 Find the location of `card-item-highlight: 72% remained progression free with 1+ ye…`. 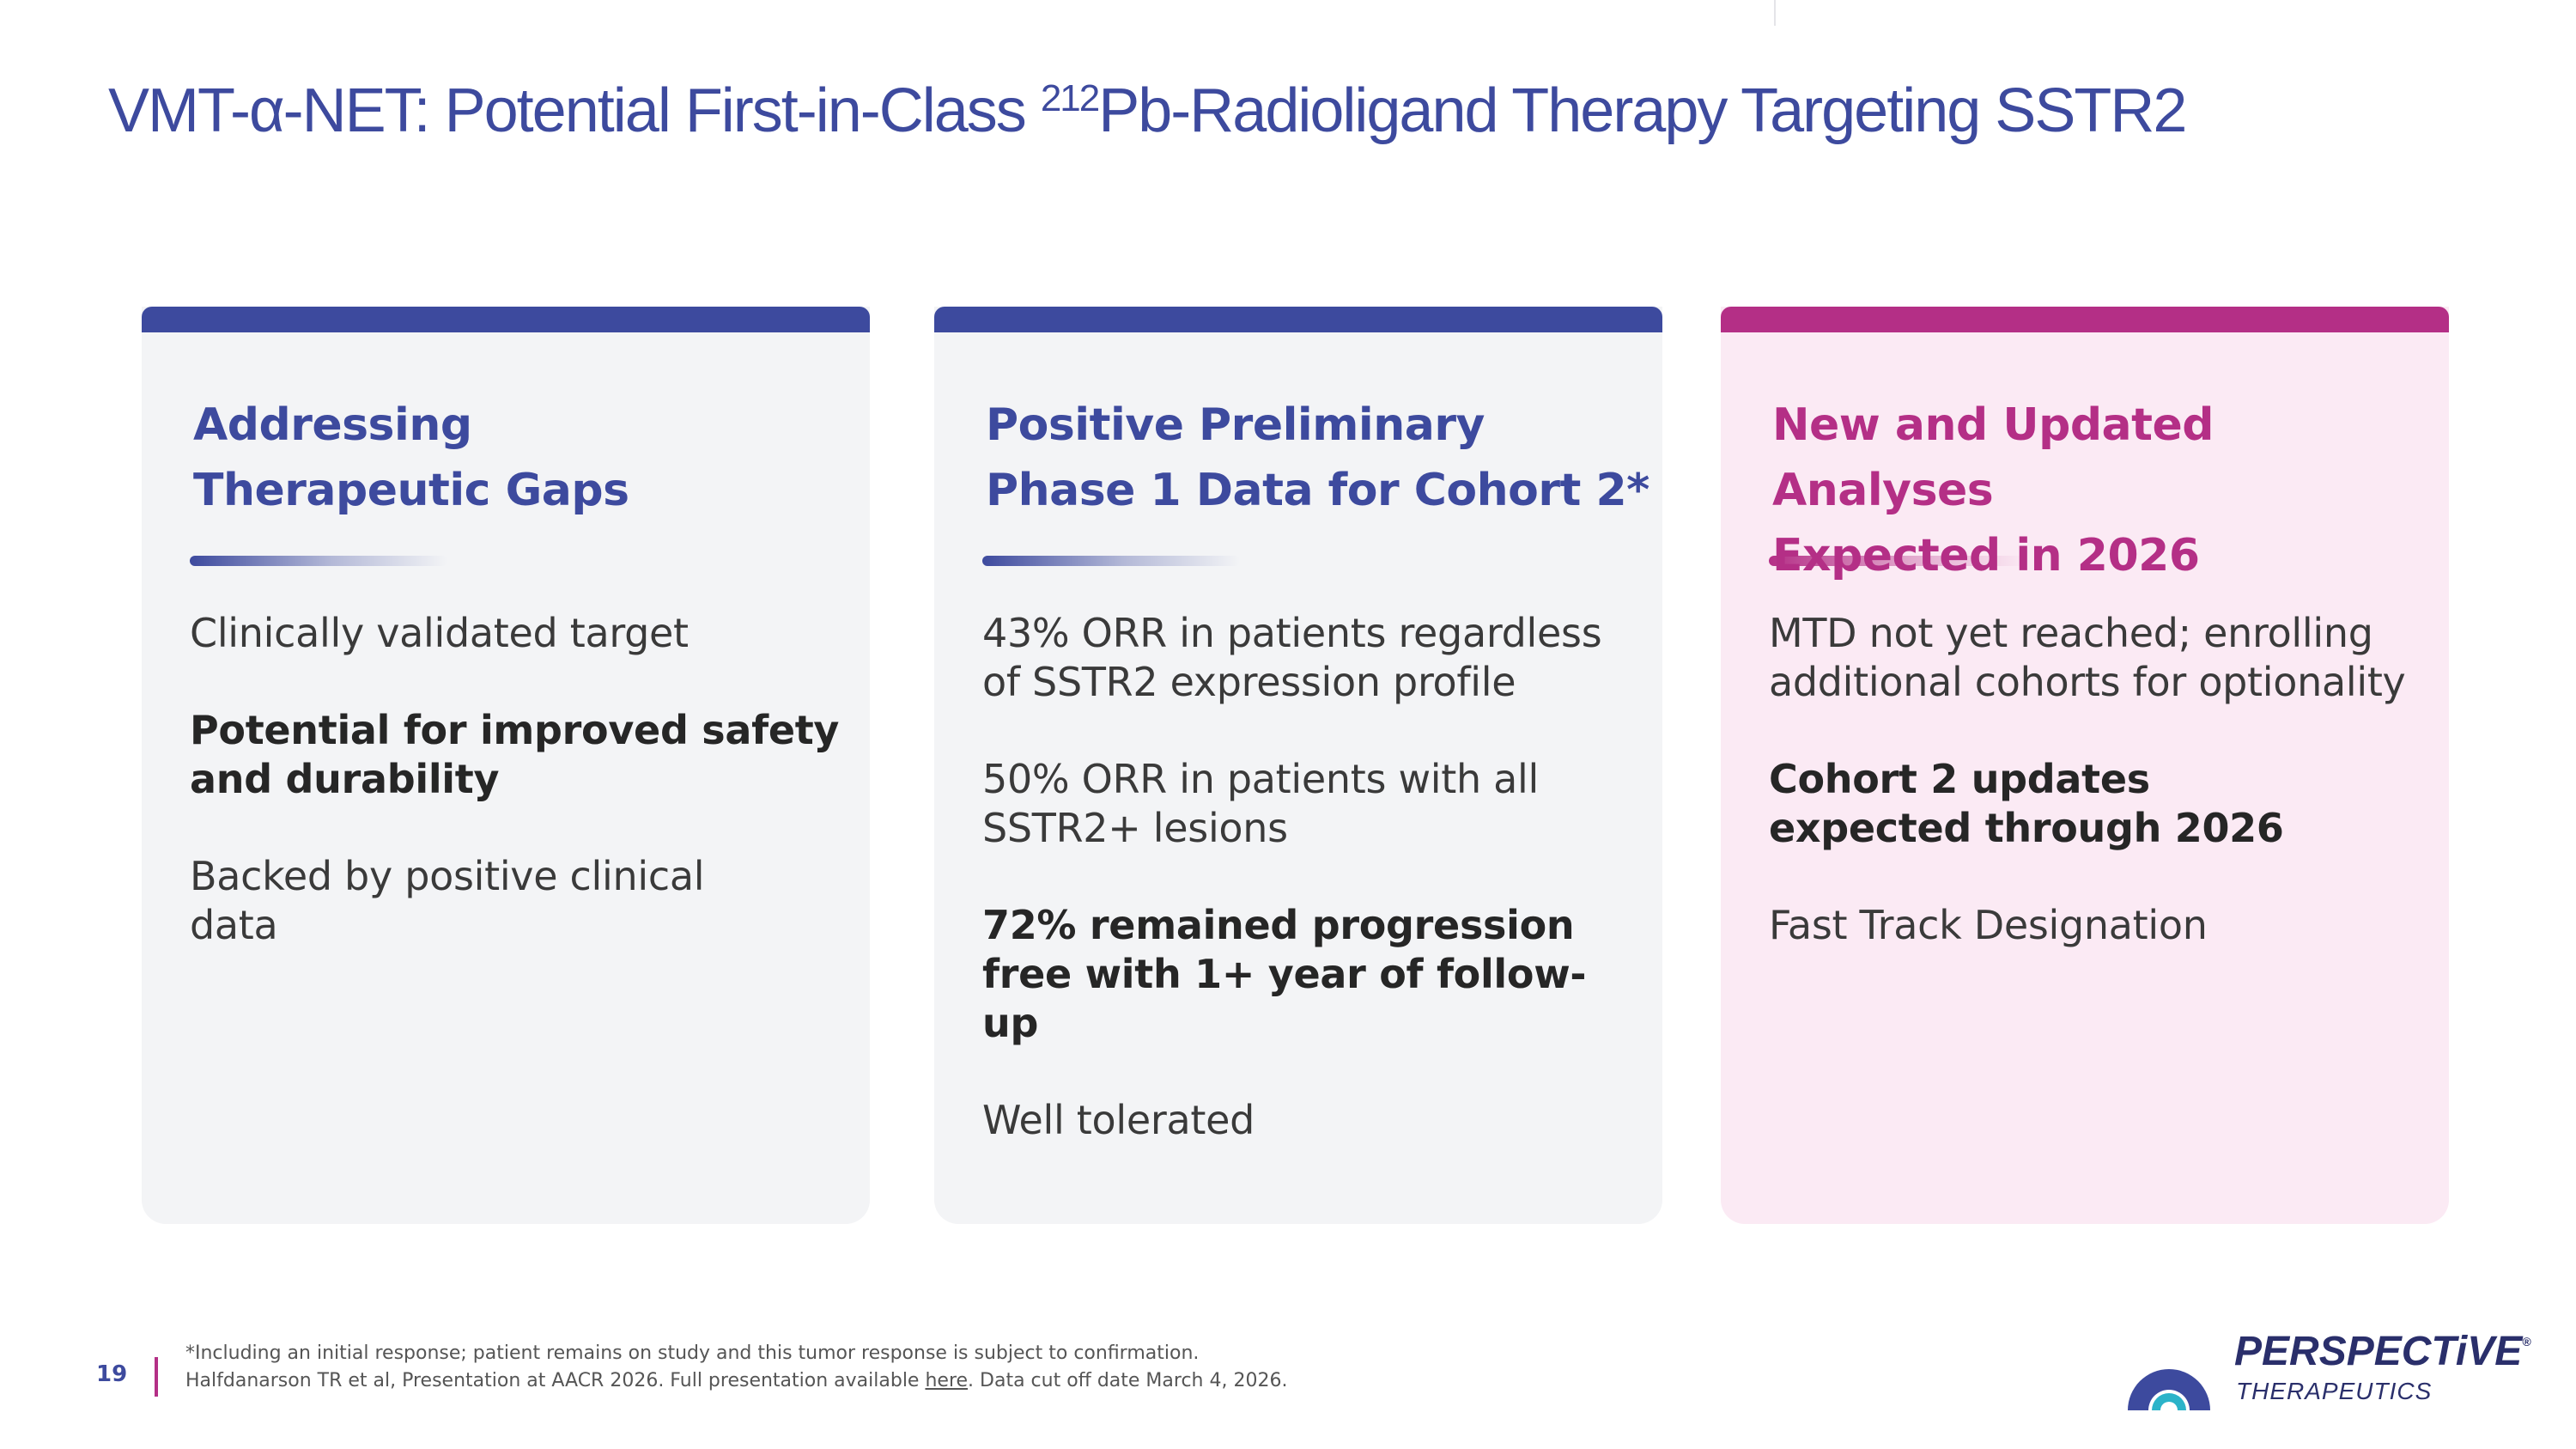

card-item-highlight: 72% remained progression free with 1+ ye… is located at coordinates (1284, 974).